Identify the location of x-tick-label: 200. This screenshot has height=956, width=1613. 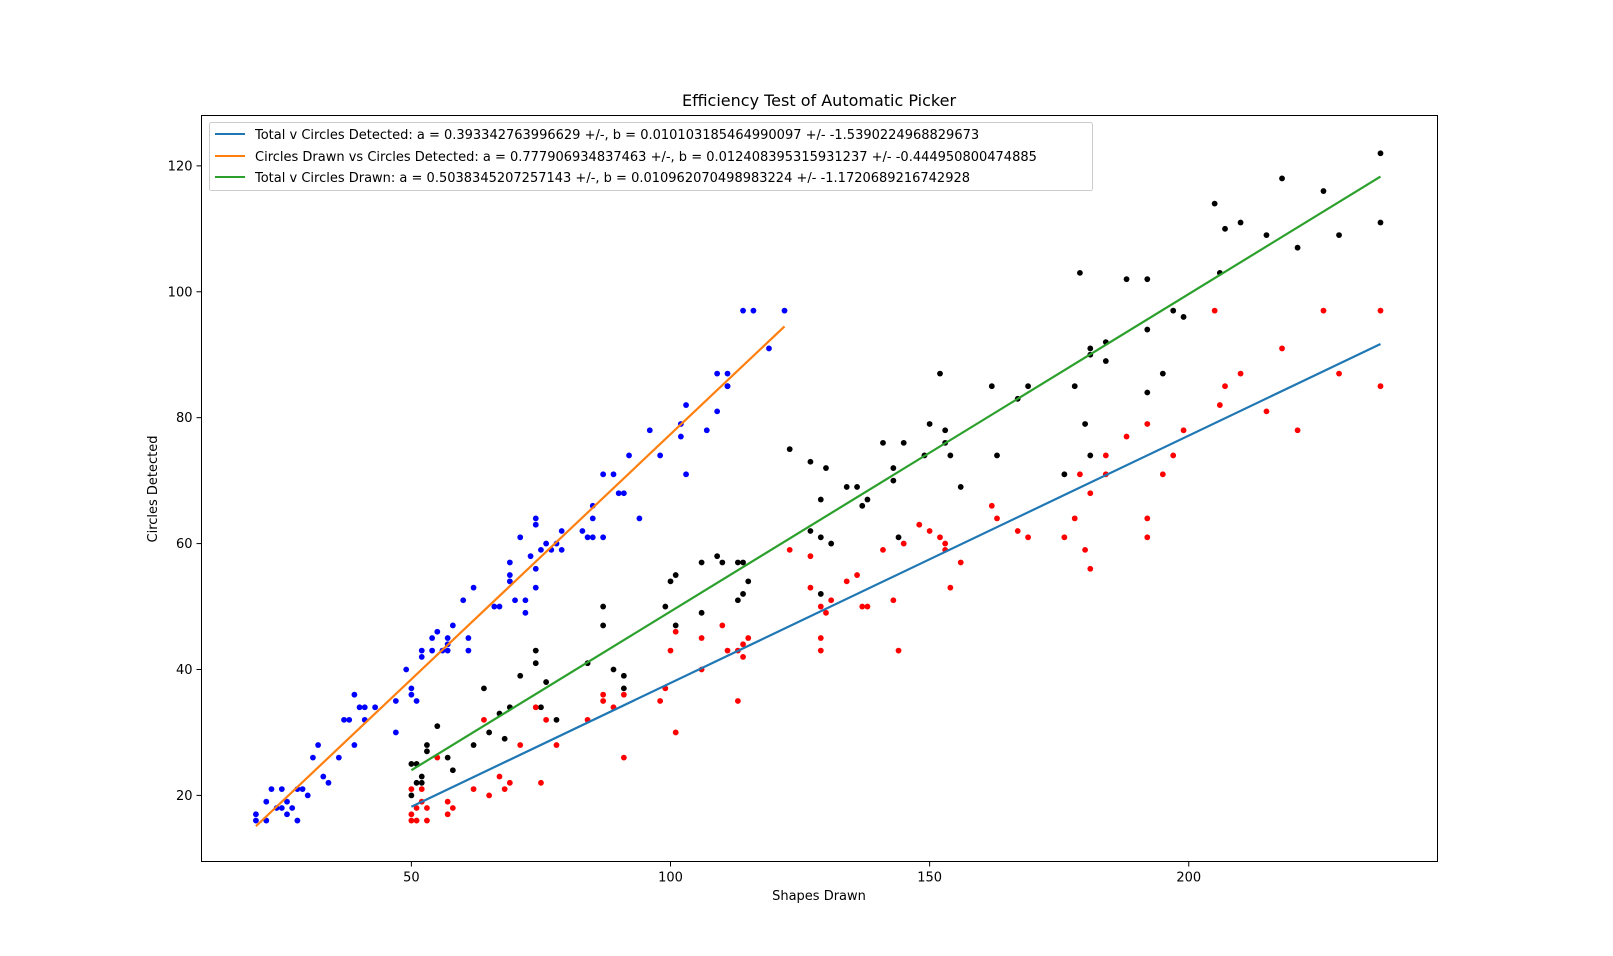
(1188, 878).